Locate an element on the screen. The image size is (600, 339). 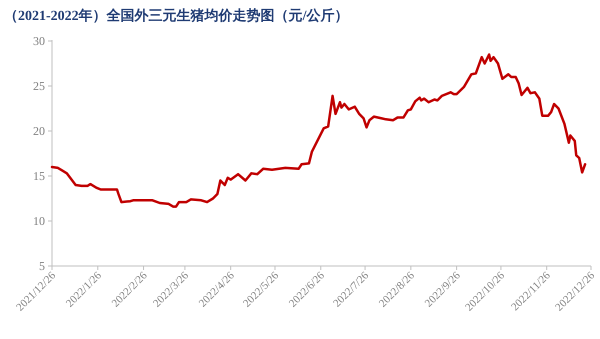
y-tick-label: 15 is located at coordinates (39, 176).